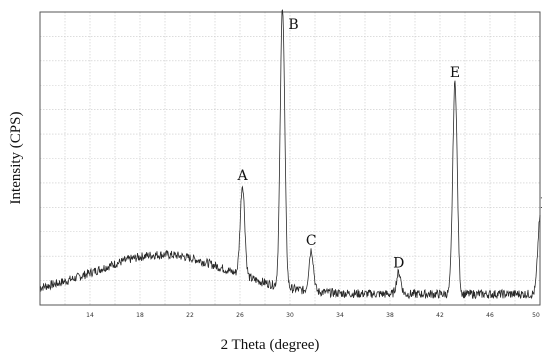  What do you see at coordinates (536, 315) in the screenshot?
I see `x-tick-label: 50` at bounding box center [536, 315].